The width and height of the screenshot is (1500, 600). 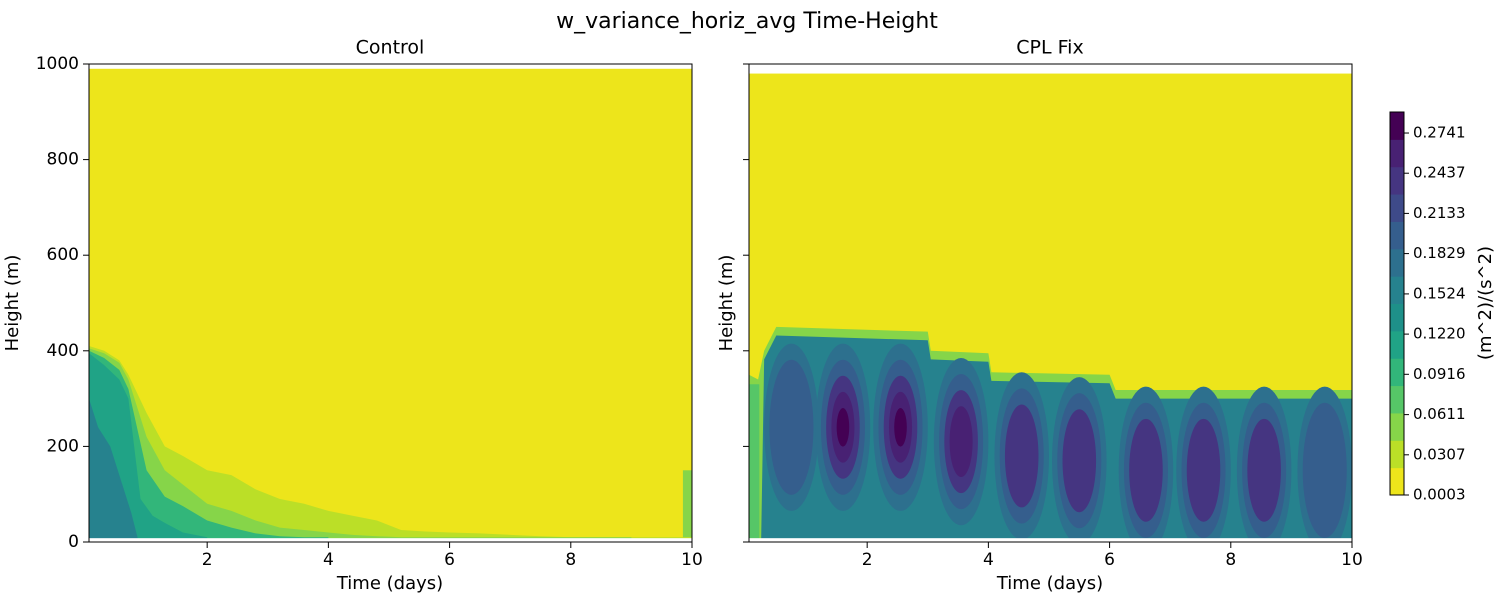 What do you see at coordinates (57, 64) in the screenshot?
I see `y-tick-label: 1000` at bounding box center [57, 64].